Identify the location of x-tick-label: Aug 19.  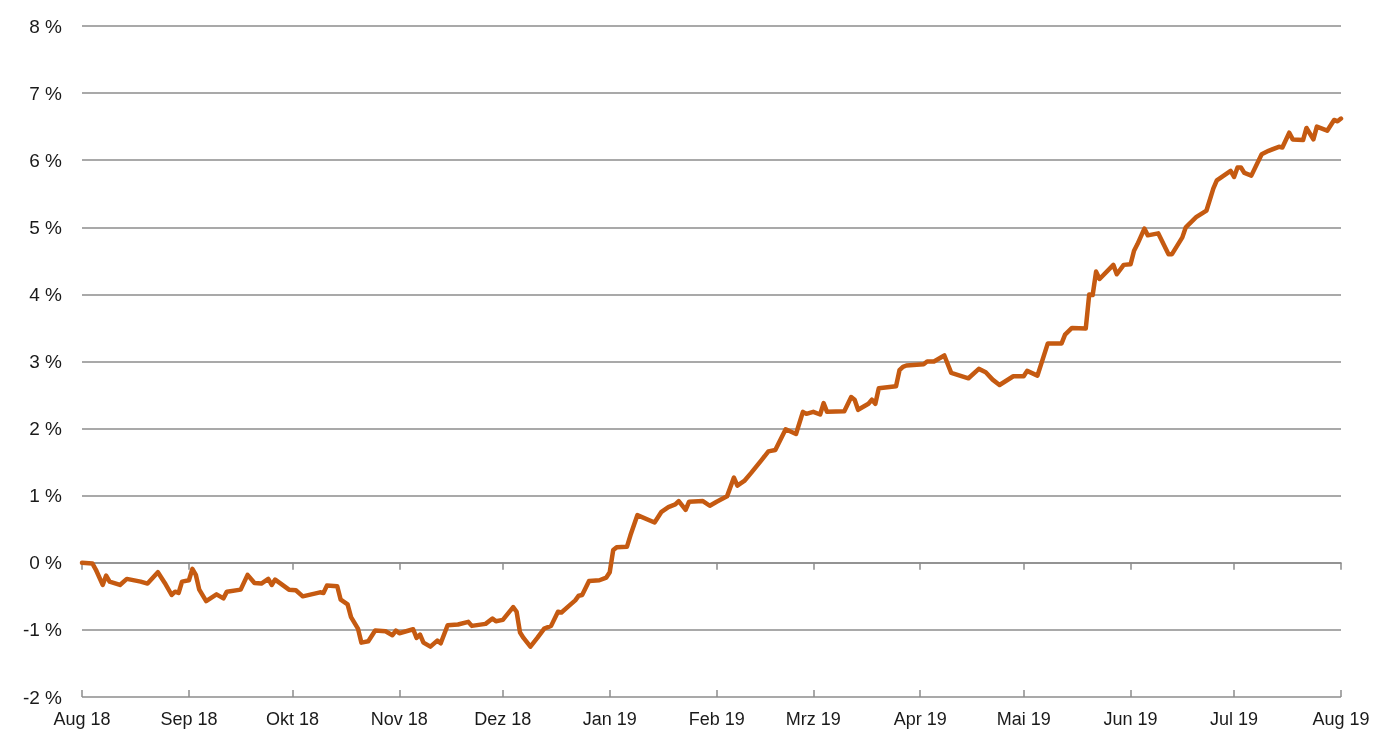
(1341, 719).